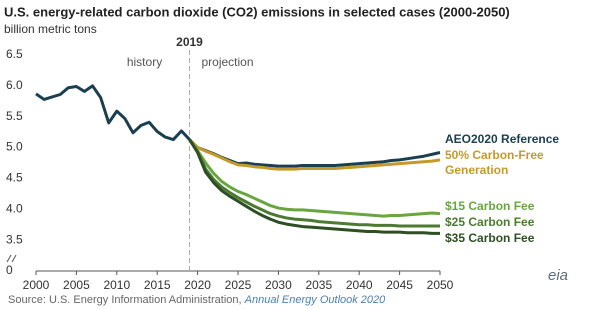  I want to click on x-tick-label: 2050, so click(440, 285).